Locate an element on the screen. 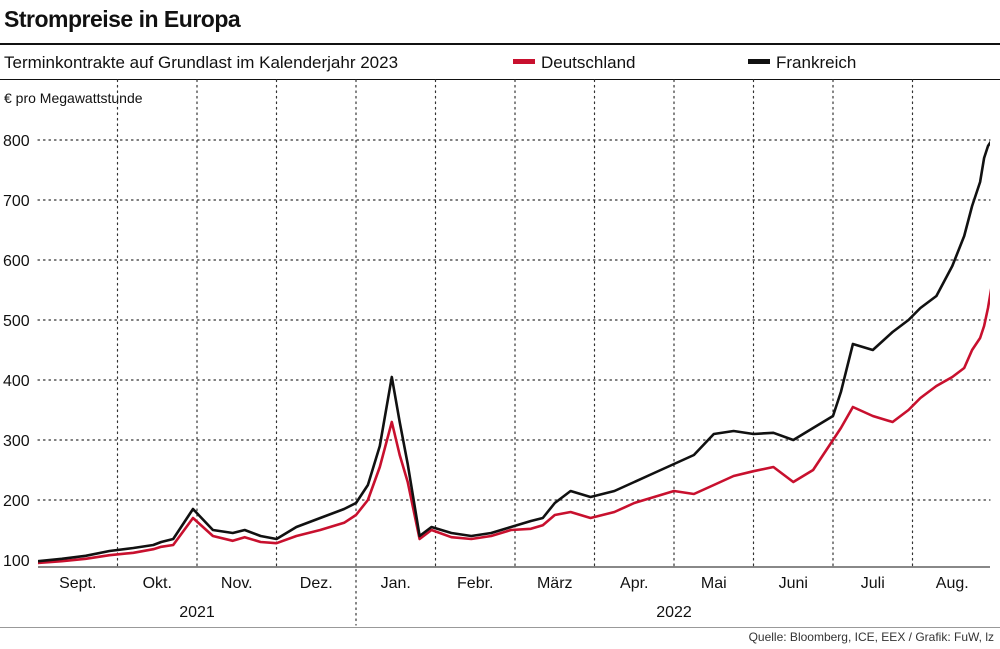 Image resolution: width=1000 pixels, height=649 pixels. legend-swatch-deutschland is located at coordinates (524, 62).